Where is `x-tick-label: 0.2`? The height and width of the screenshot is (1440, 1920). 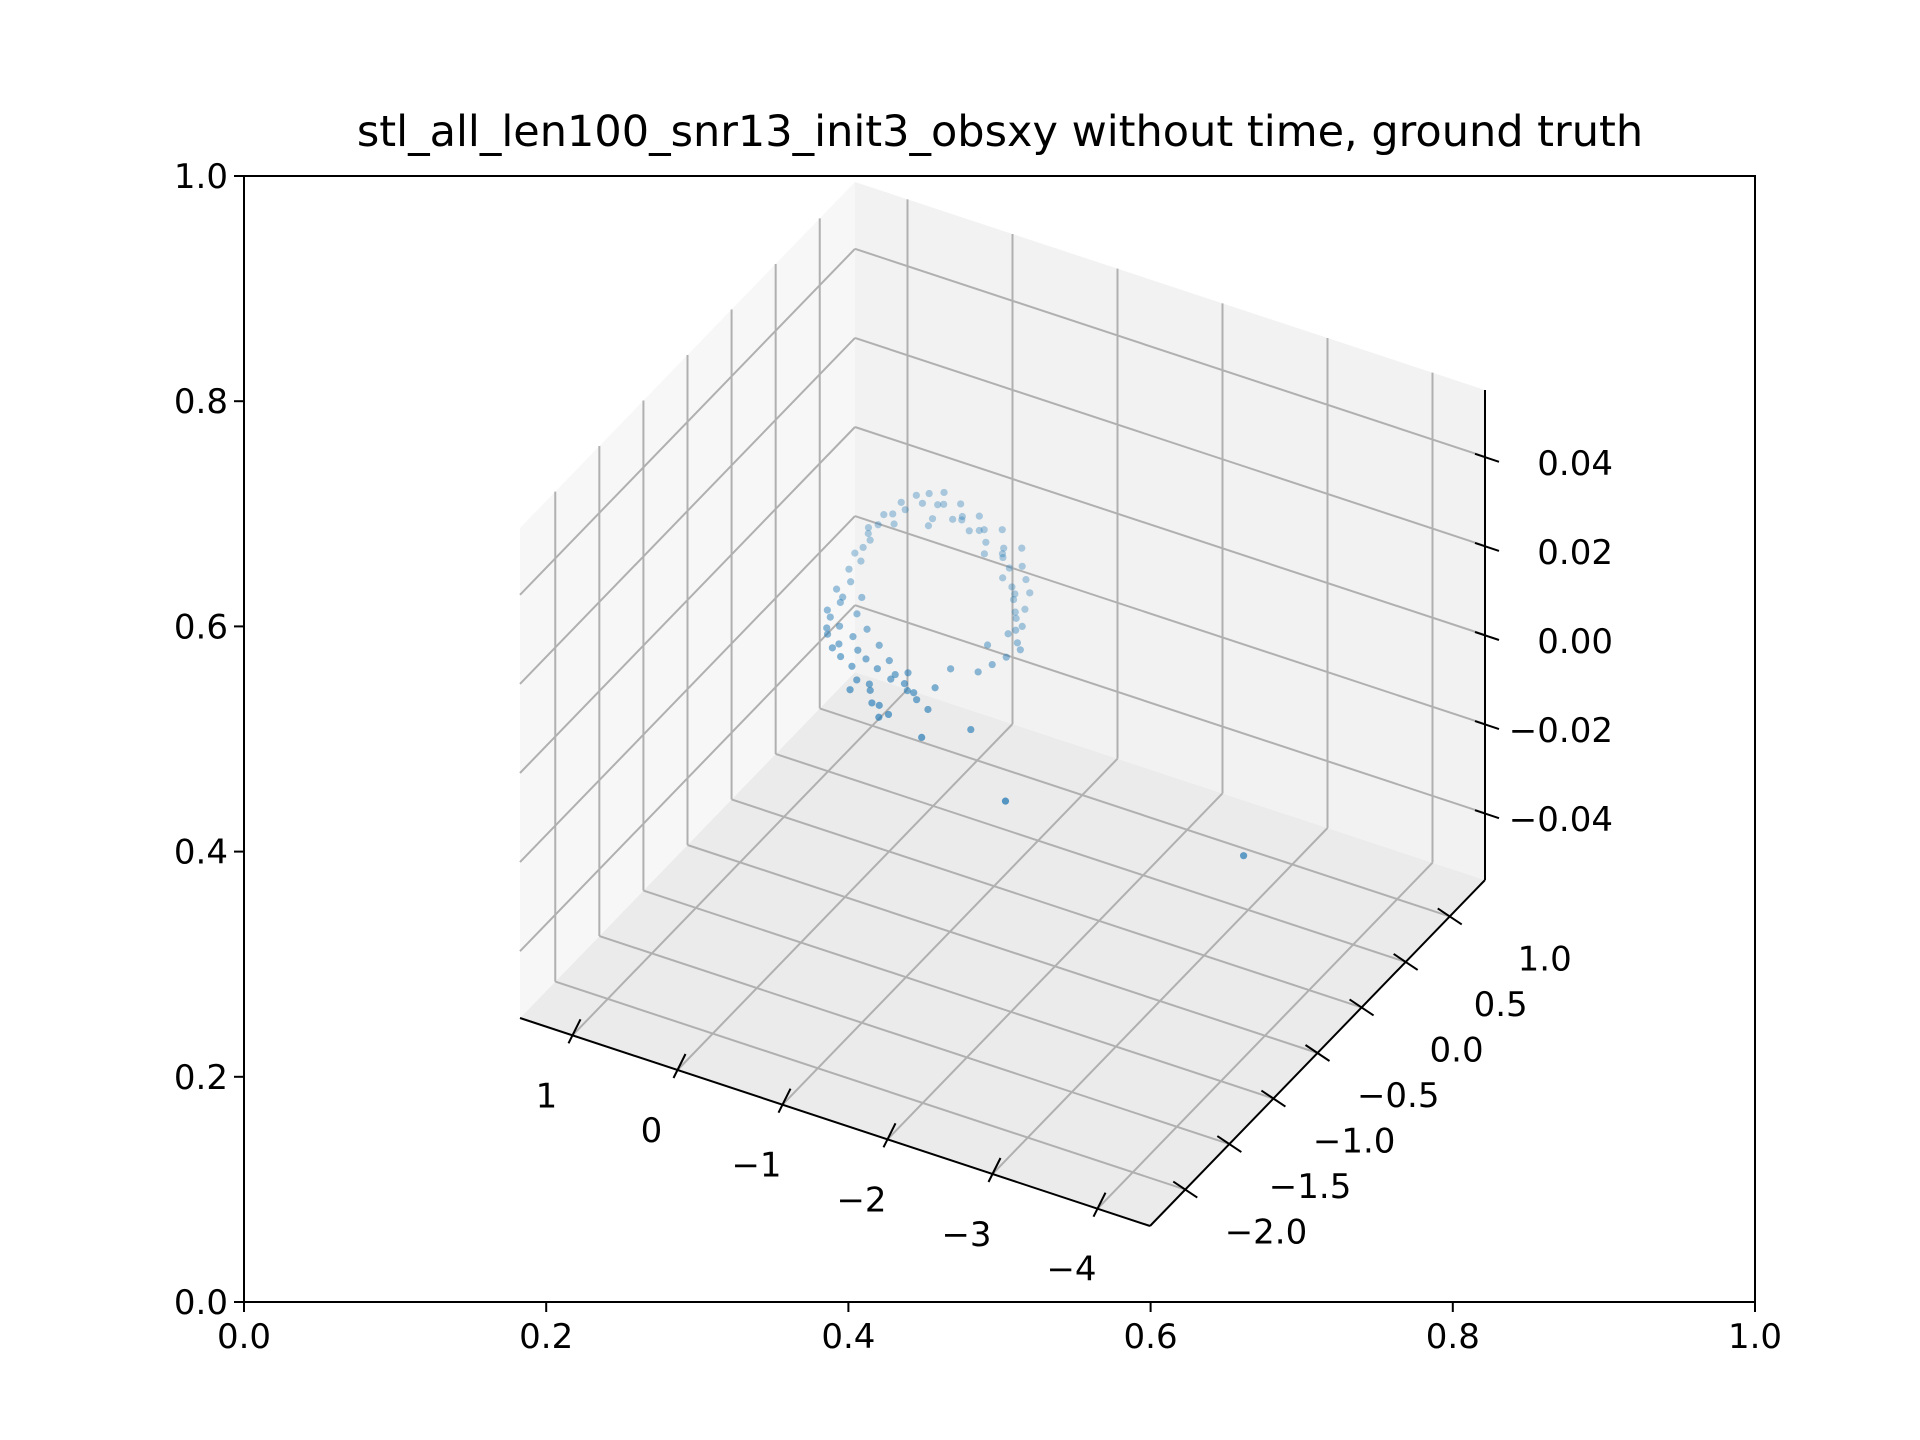
x-tick-label: 0.2 is located at coordinates (546, 1337).